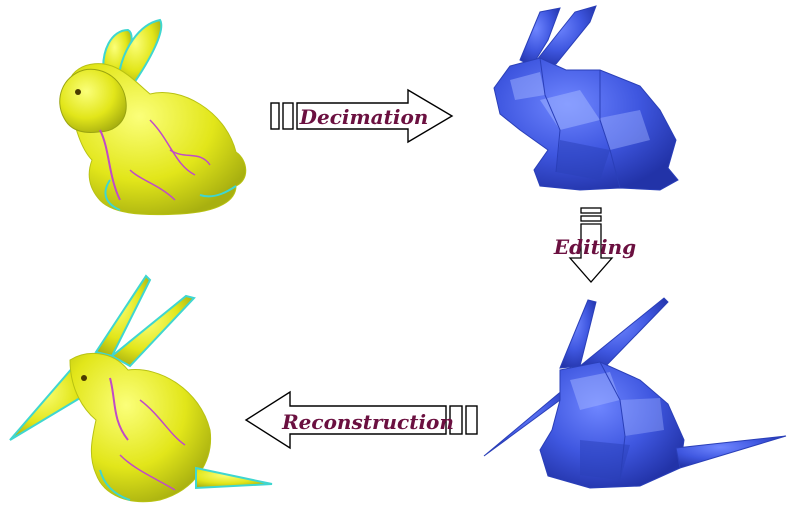  What do you see at coordinates (635, 393) in the screenshot?
I see `edited-coarse-bunny` at bounding box center [635, 393].